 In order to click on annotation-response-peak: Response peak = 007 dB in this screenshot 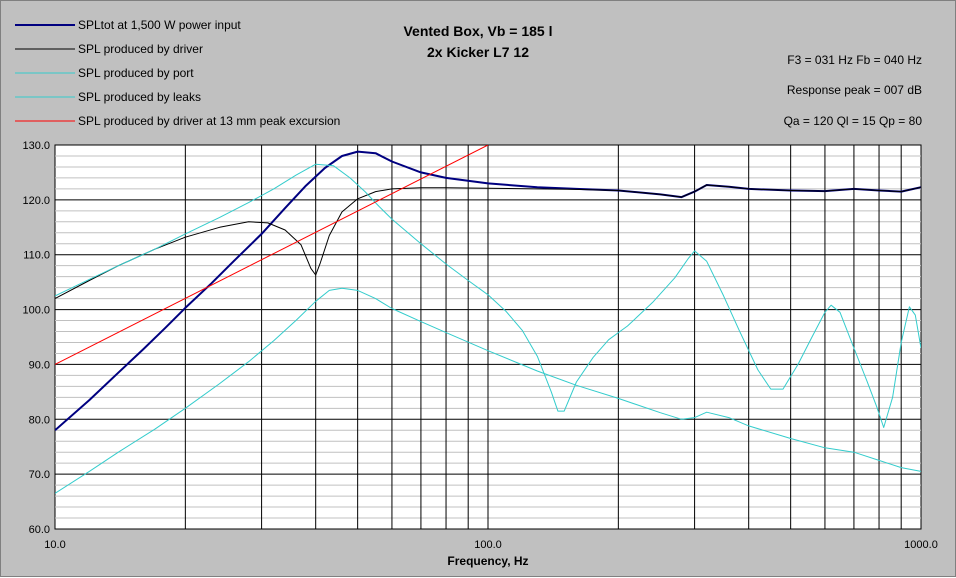, I will do `click(854, 90)`.